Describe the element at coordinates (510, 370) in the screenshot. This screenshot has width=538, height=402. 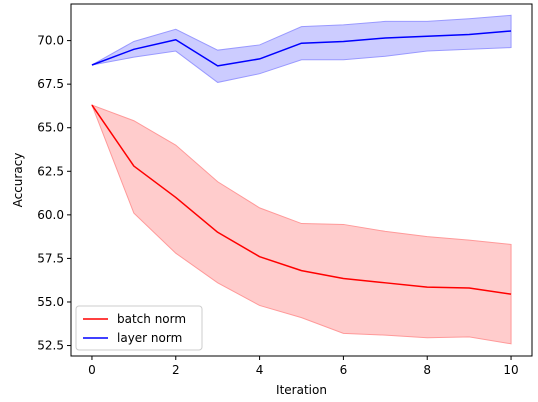
I see `x-tick-label: 10` at that location.